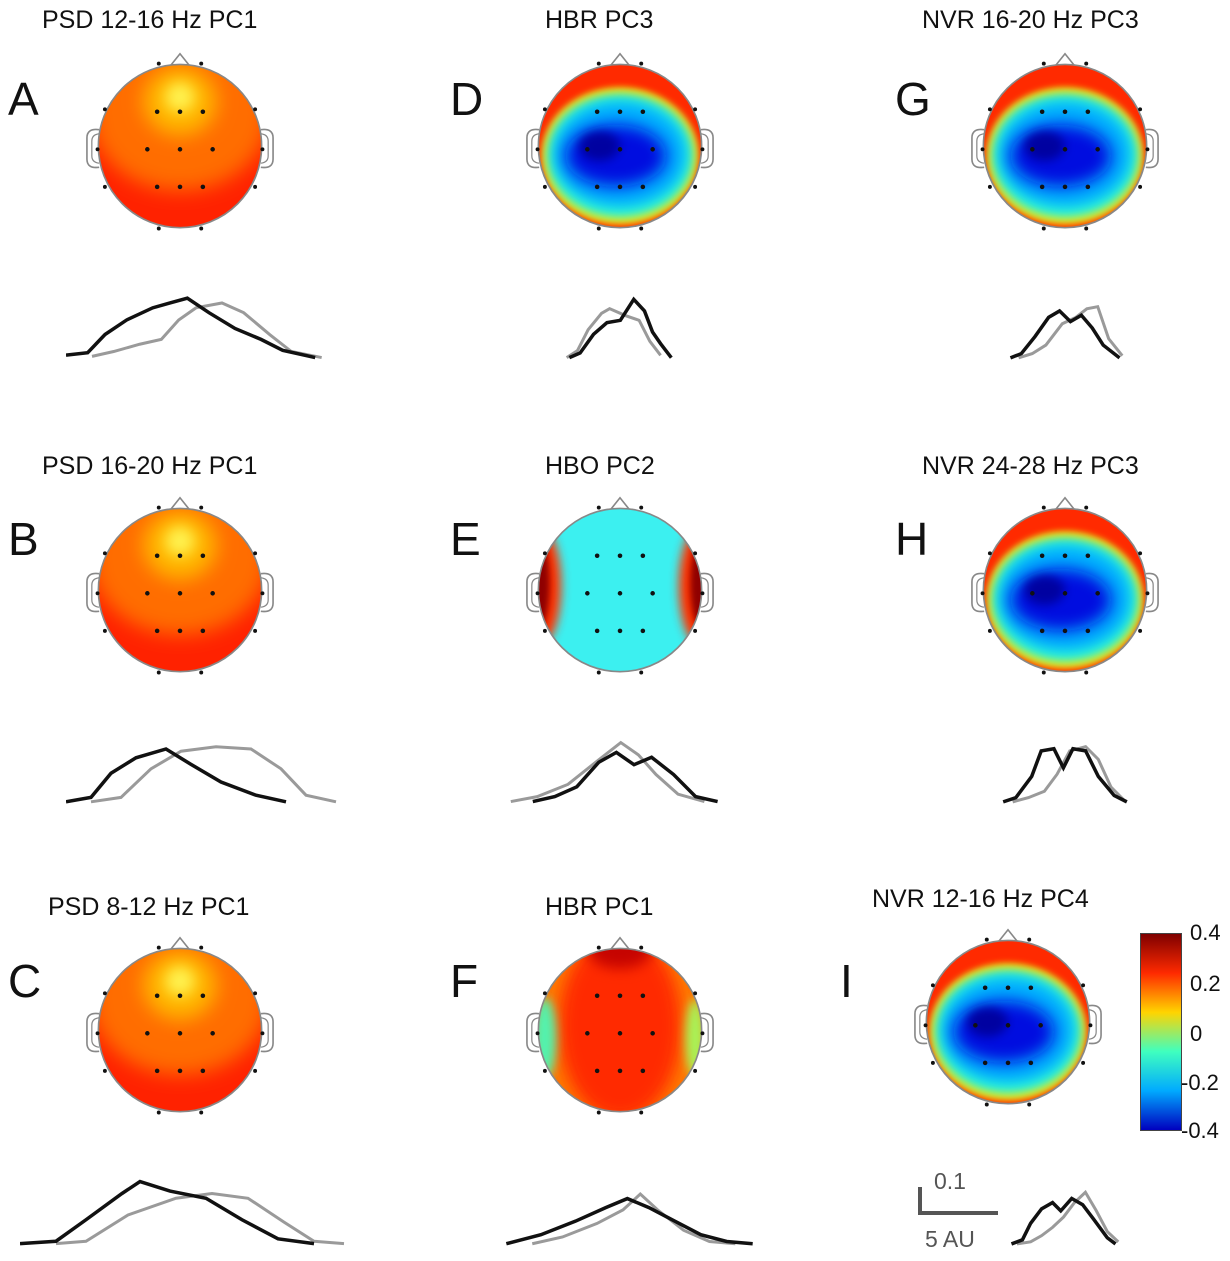 Image resolution: width=1230 pixels, height=1261 pixels. I want to click on panel-h-topomap, so click(1065, 585).